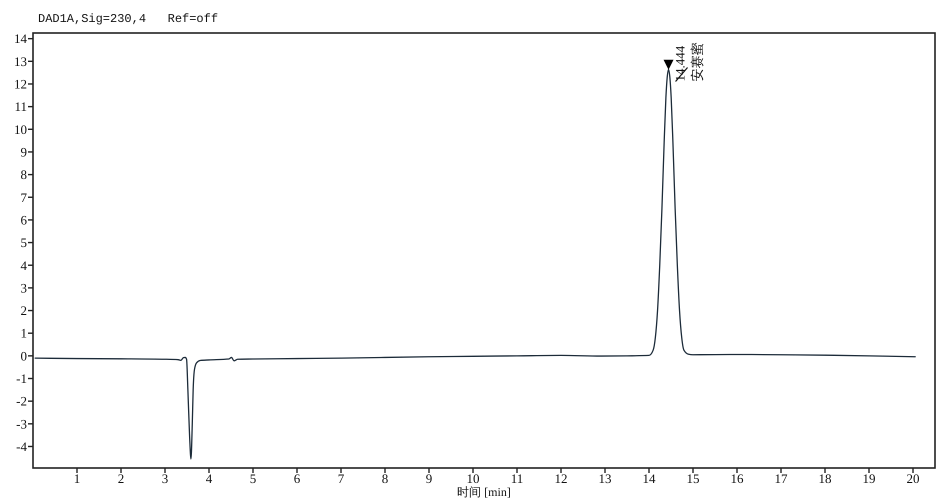 The image size is (951, 500). Describe the element at coordinates (605, 478) in the screenshot. I see `x-tick-label: 13` at that location.